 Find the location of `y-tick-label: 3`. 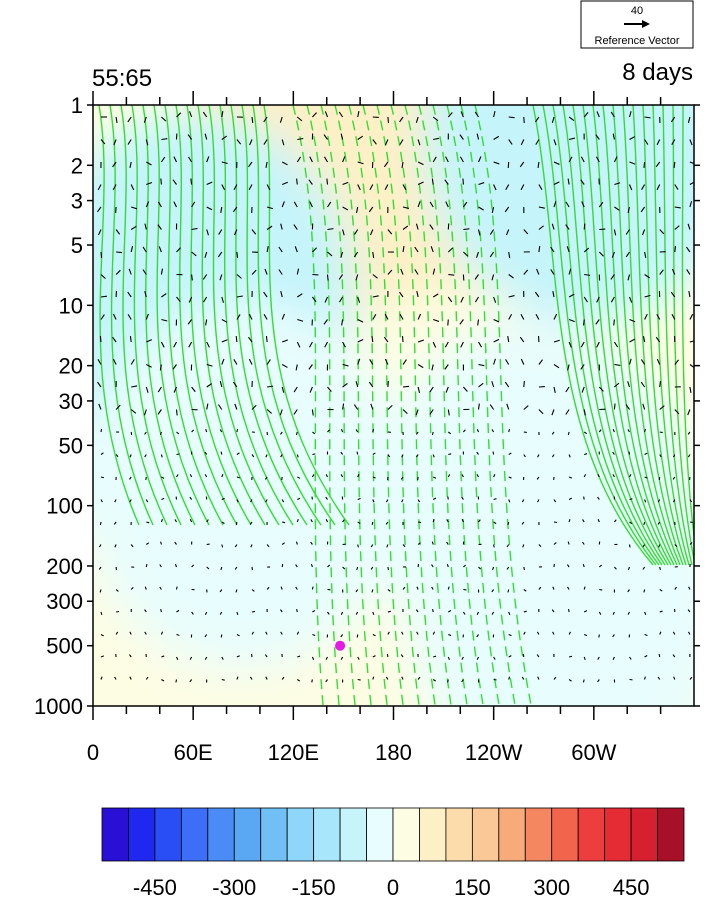

y-tick-label: 3 is located at coordinates (77, 201).